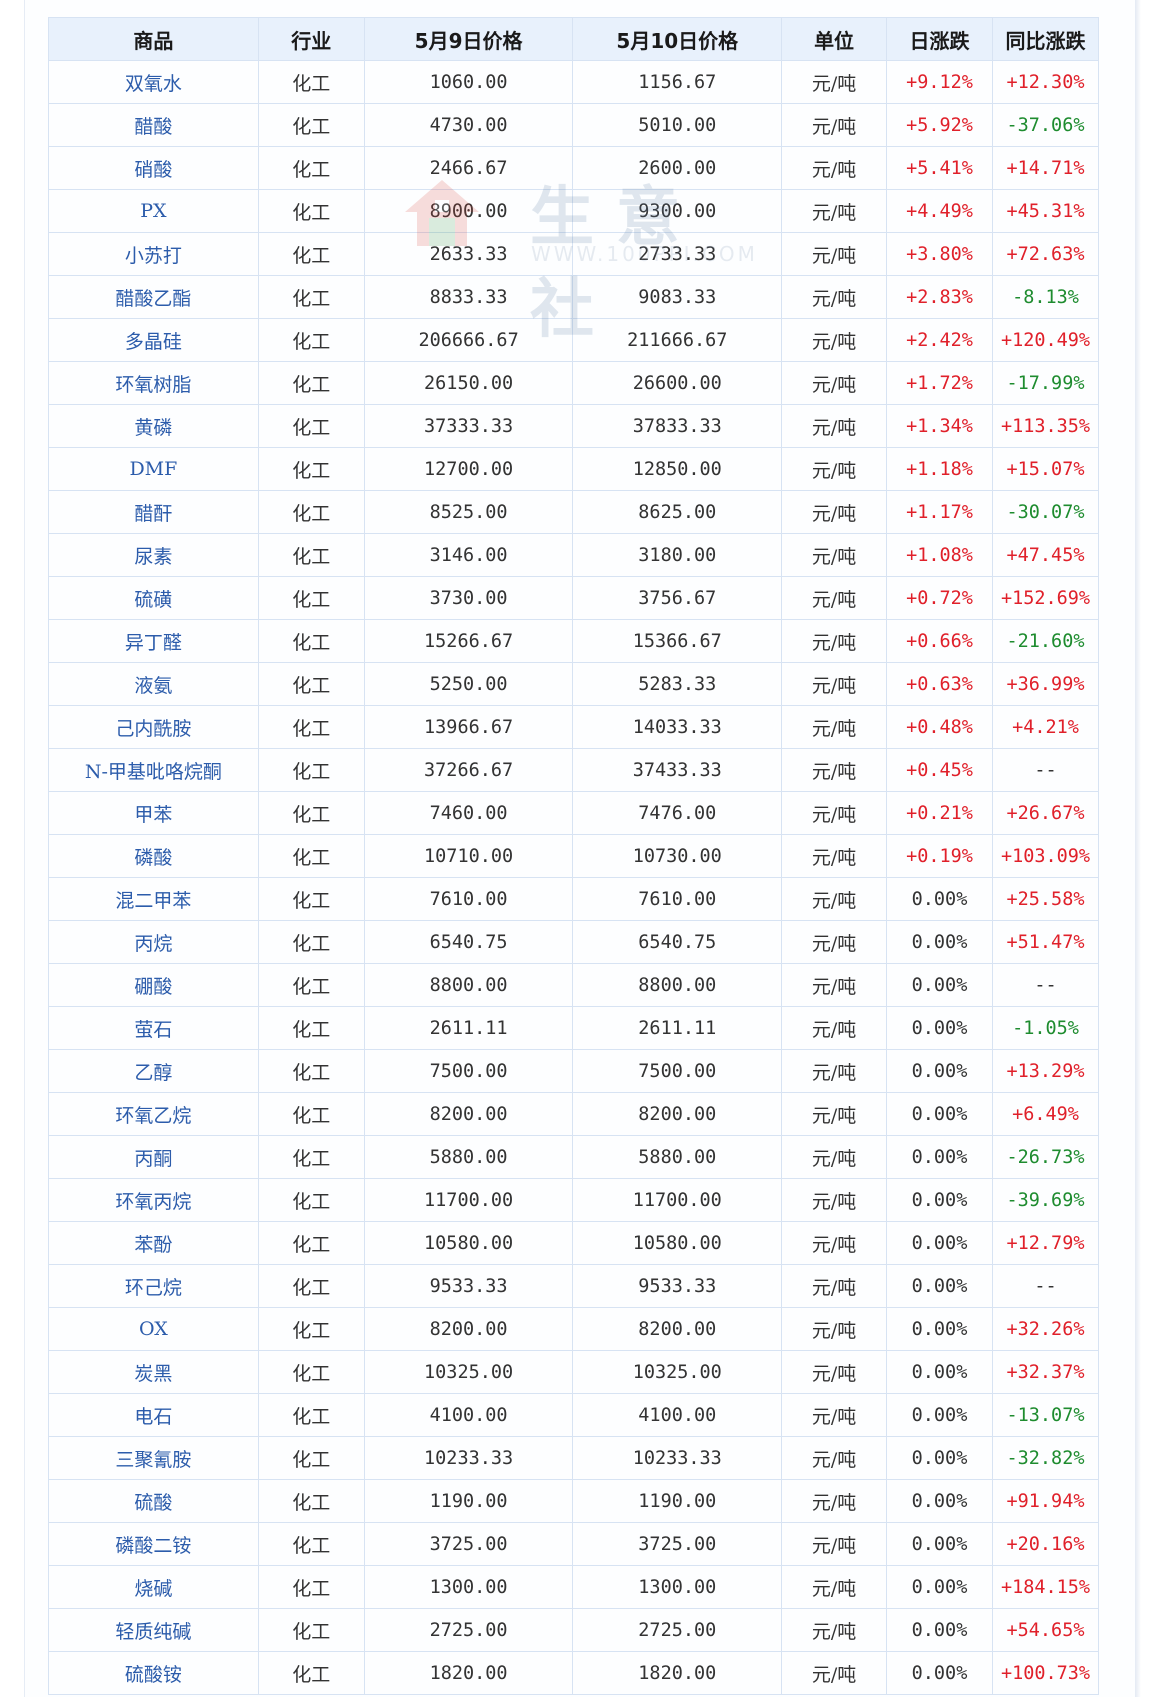 This screenshot has width=1159, height=1697. I want to click on commodity-name-cell: 电石, so click(153, 1415).